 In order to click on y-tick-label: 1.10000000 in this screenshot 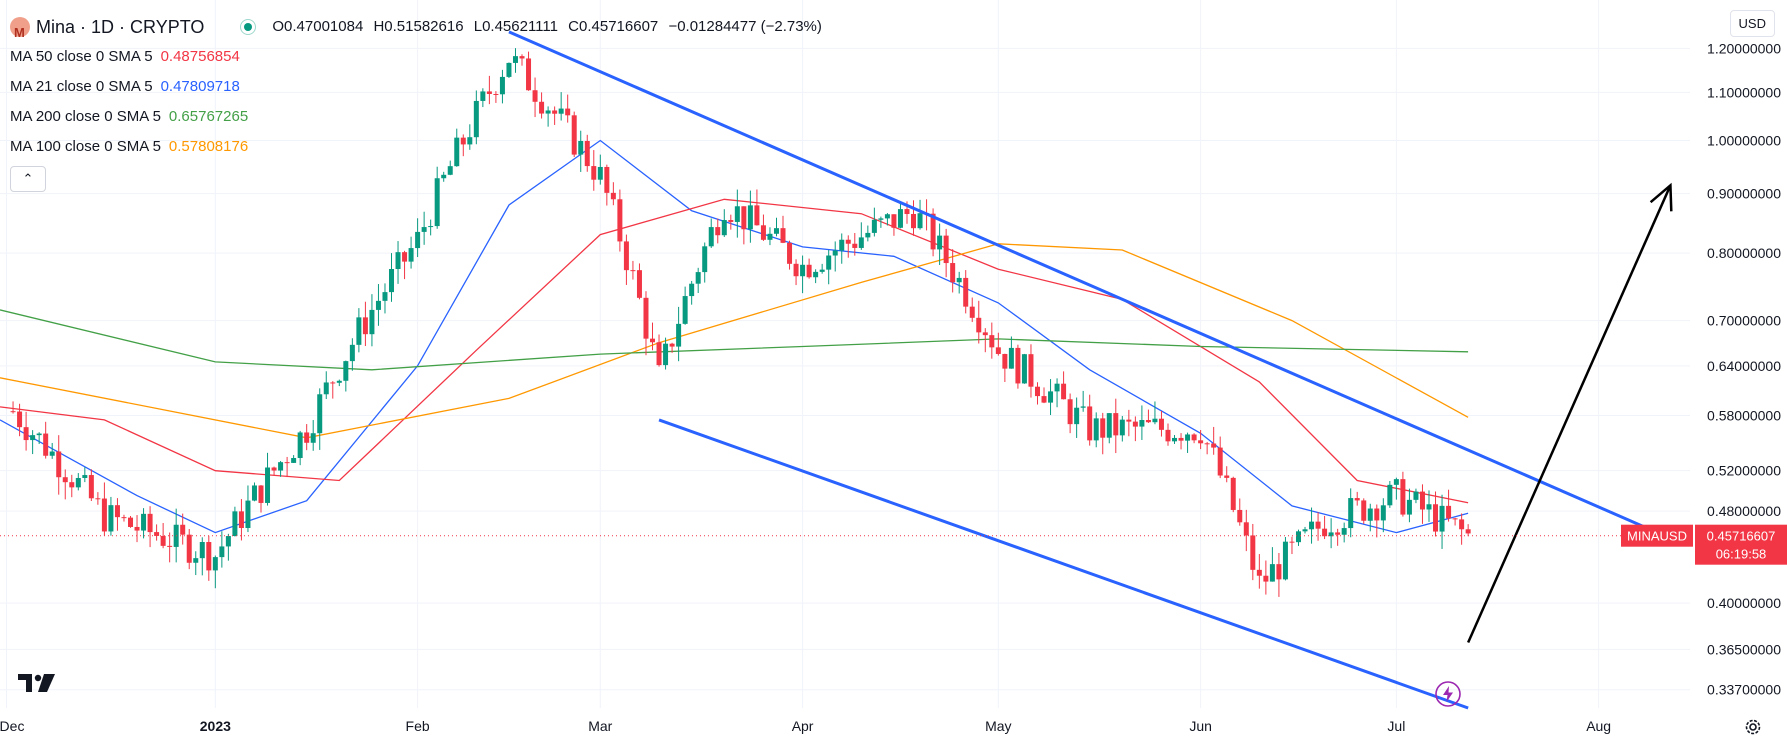, I will do `click(1744, 92)`.